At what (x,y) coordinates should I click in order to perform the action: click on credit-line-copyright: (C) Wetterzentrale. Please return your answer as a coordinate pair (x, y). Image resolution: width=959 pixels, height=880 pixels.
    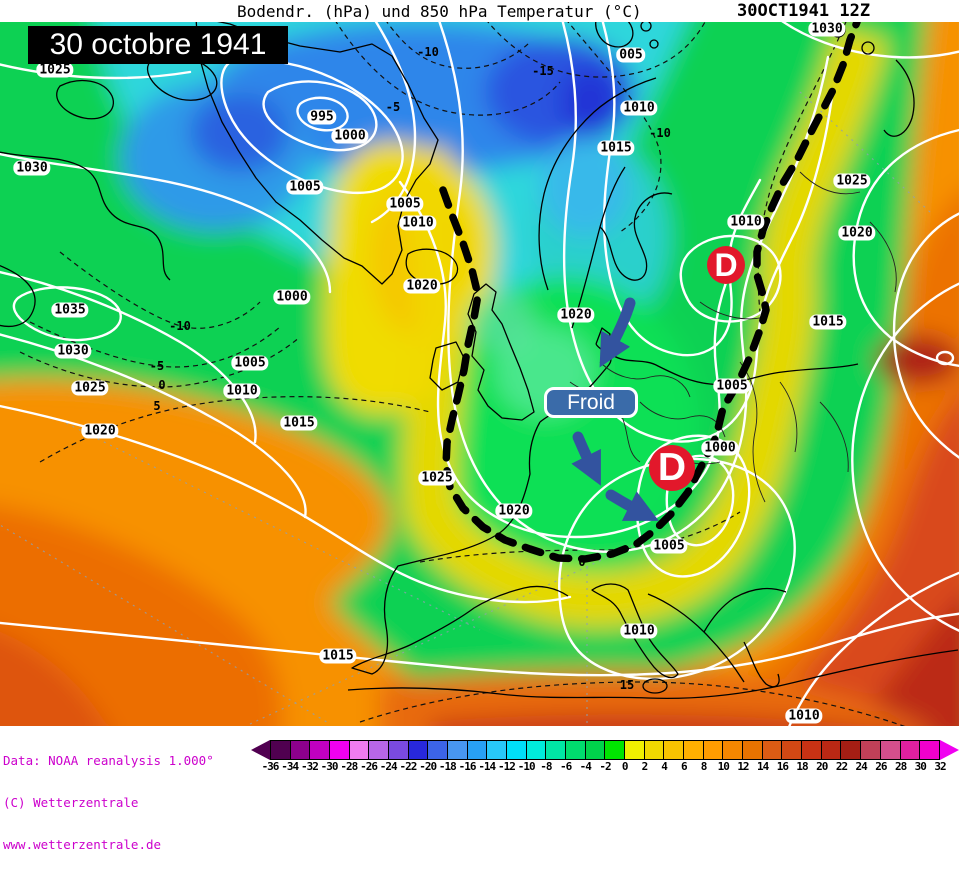
    Looking at the image, I should click on (71, 802).